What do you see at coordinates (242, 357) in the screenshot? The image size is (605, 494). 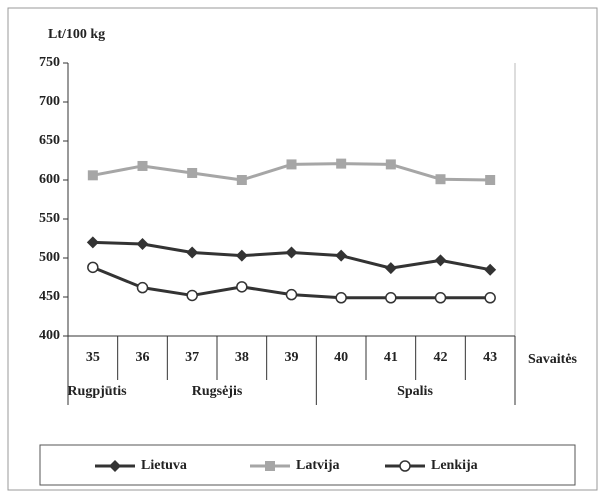 I see `x-tick-label: 38` at bounding box center [242, 357].